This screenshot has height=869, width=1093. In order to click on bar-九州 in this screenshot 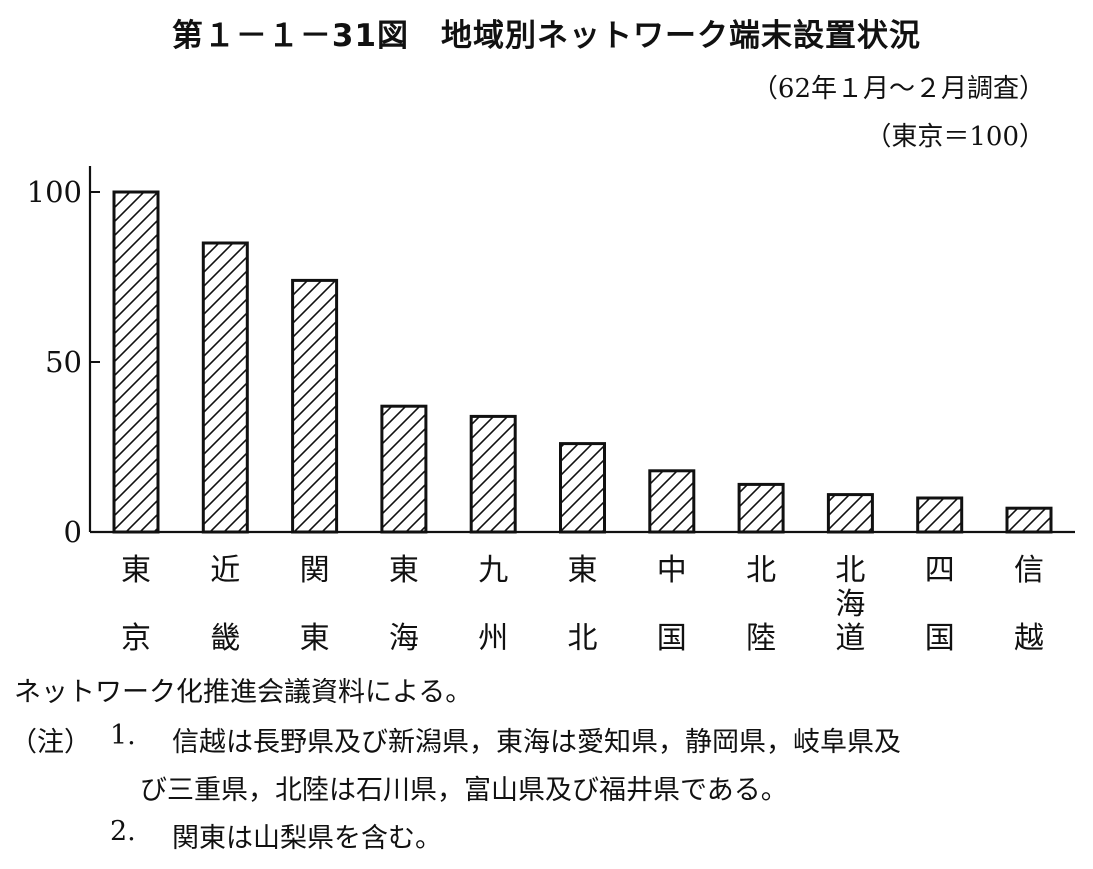, I will do `click(493, 474)`.